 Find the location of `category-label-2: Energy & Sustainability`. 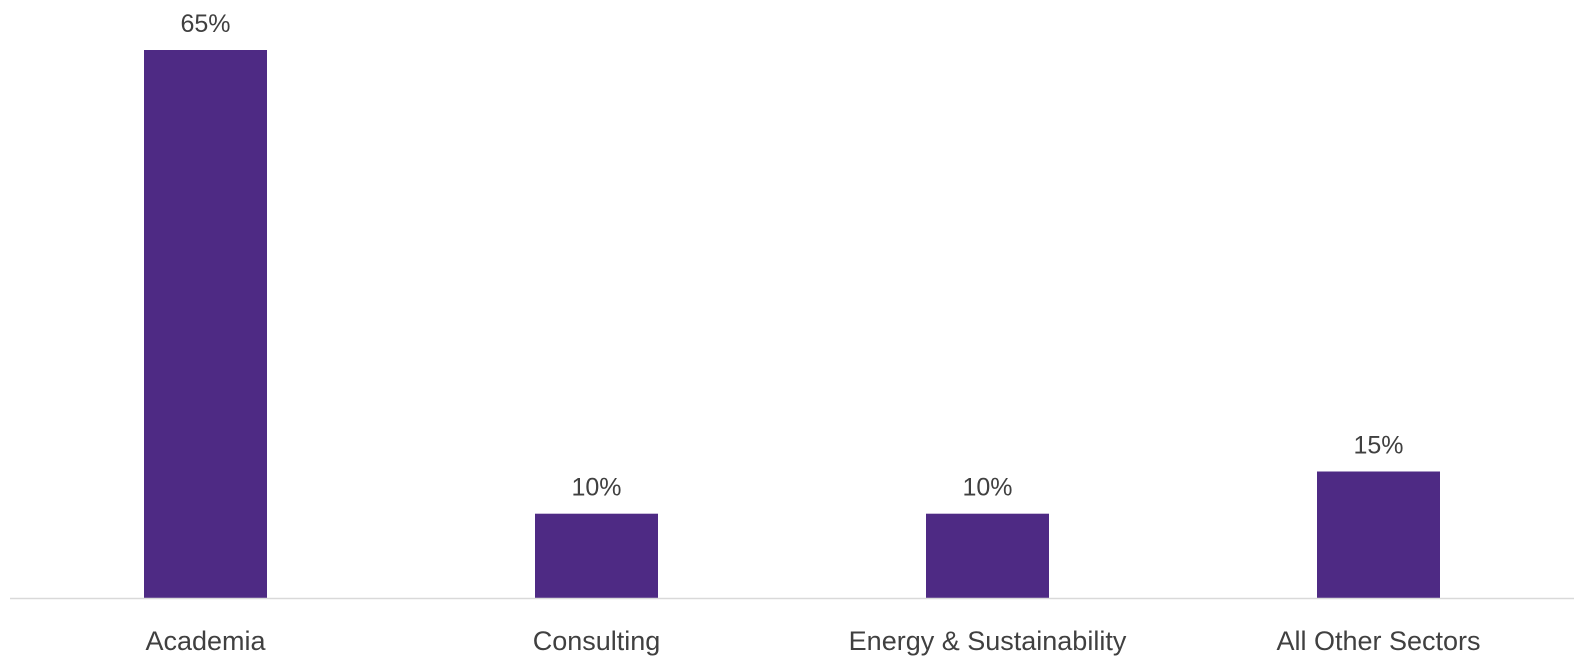

category-label-2: Energy & Sustainability is located at coordinates (988, 641).